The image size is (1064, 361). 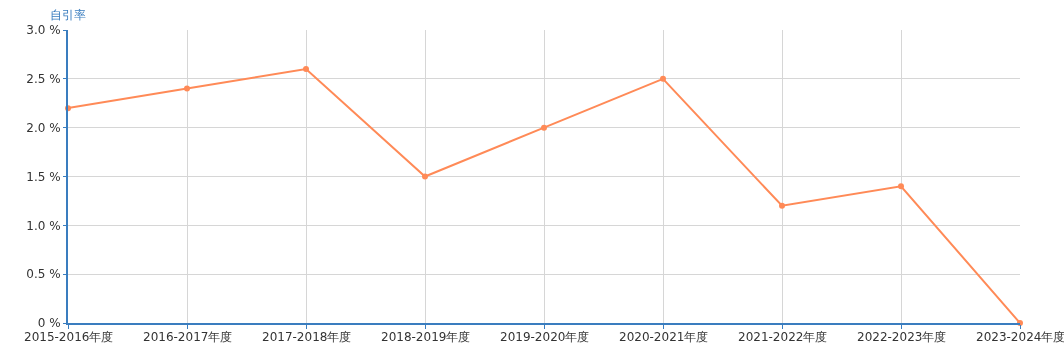 What do you see at coordinates (69, 337) in the screenshot?
I see `x-tick-label: 2015-2016年度` at bounding box center [69, 337].